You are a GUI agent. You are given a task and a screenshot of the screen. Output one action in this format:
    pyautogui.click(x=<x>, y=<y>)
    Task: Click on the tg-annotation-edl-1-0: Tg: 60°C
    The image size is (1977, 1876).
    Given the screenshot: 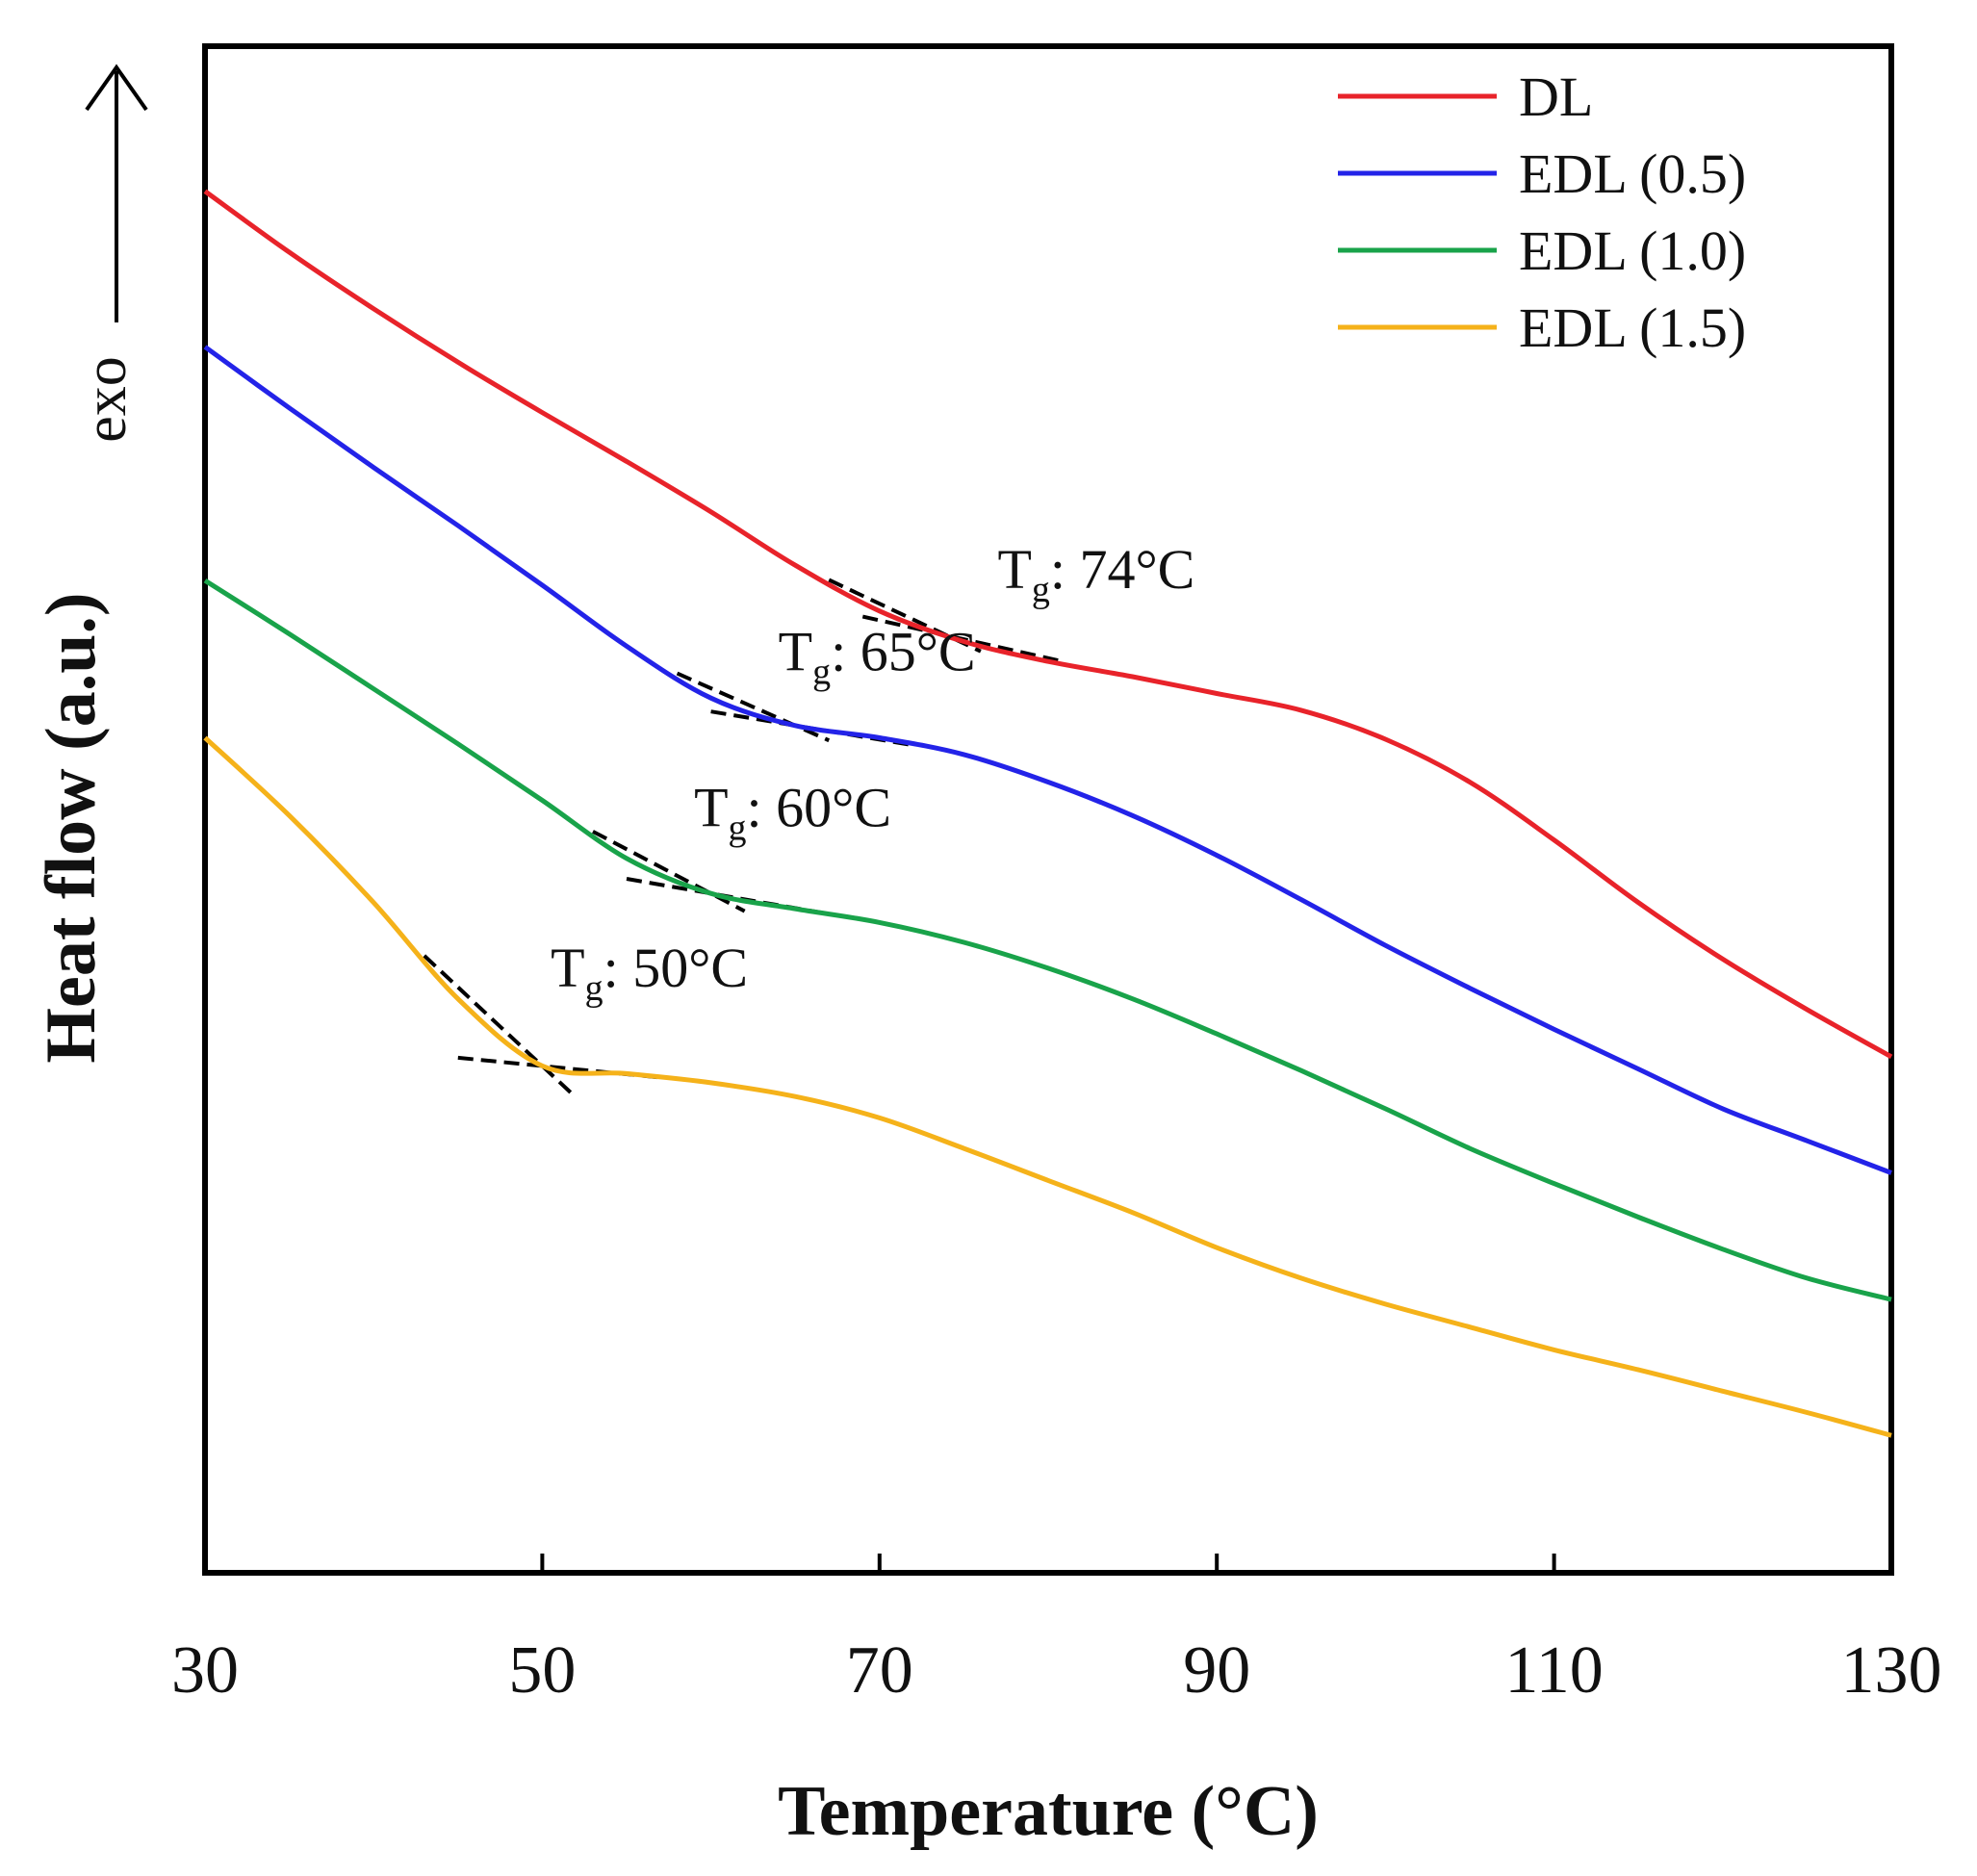 What is the action you would take?
    pyautogui.click(x=792, y=812)
    